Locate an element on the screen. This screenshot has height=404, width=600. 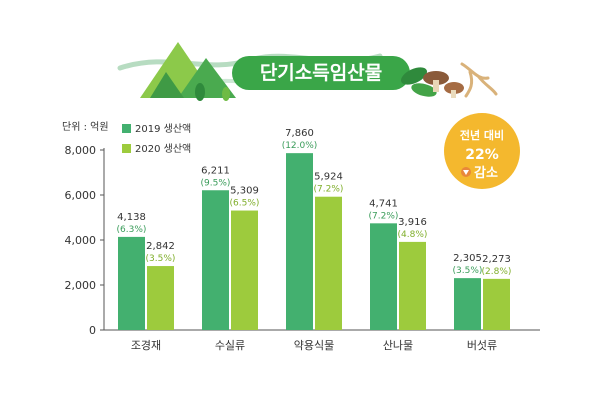
data-label-value: 5,924 is located at coordinates (328, 177).